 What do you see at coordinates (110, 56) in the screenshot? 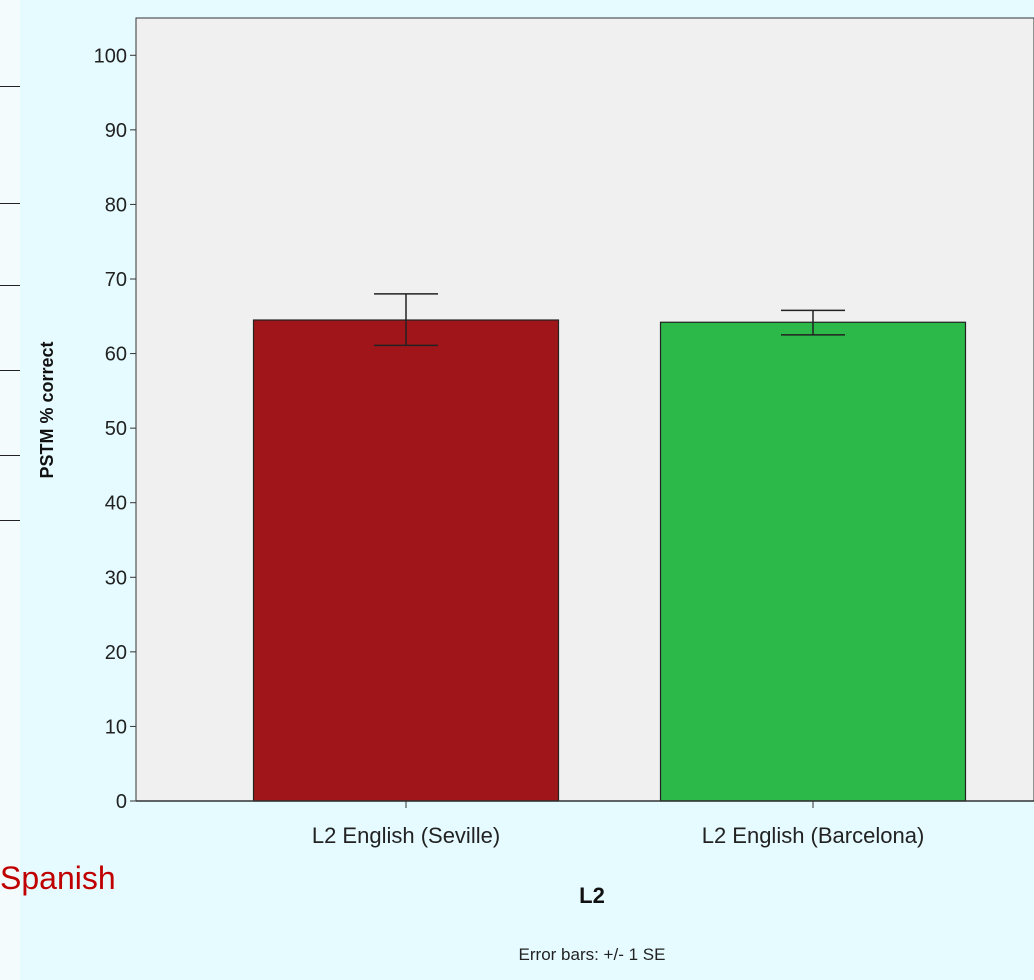
I see `y-tick-label: 100` at bounding box center [110, 56].